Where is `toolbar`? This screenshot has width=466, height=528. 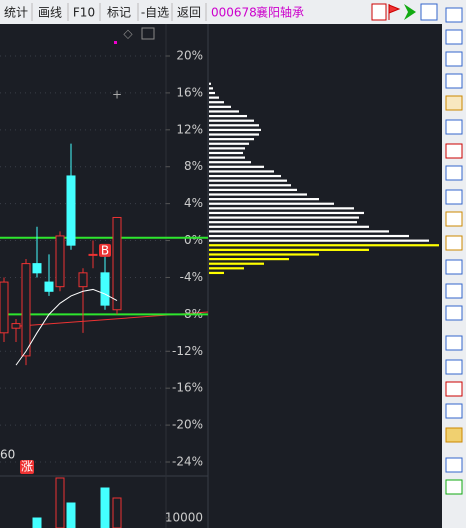
toolbar is located at coordinates (221, 12).